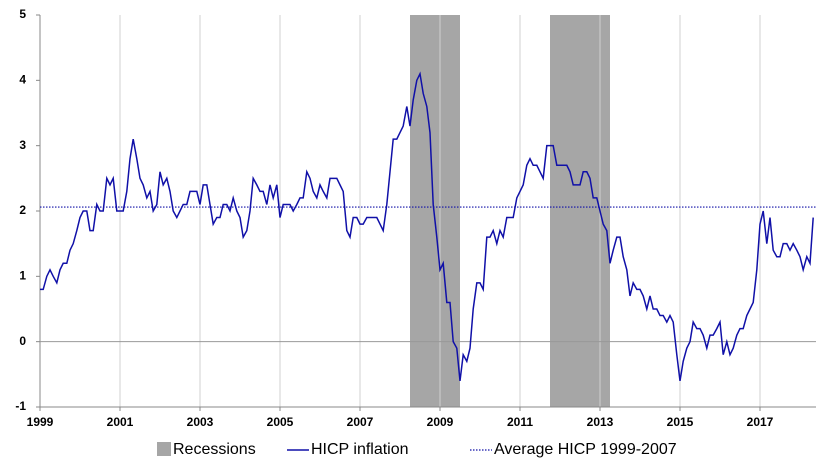 This screenshot has height=471, width=816. What do you see at coordinates (520, 422) in the screenshot?
I see `x-tick-label: 2011` at bounding box center [520, 422].